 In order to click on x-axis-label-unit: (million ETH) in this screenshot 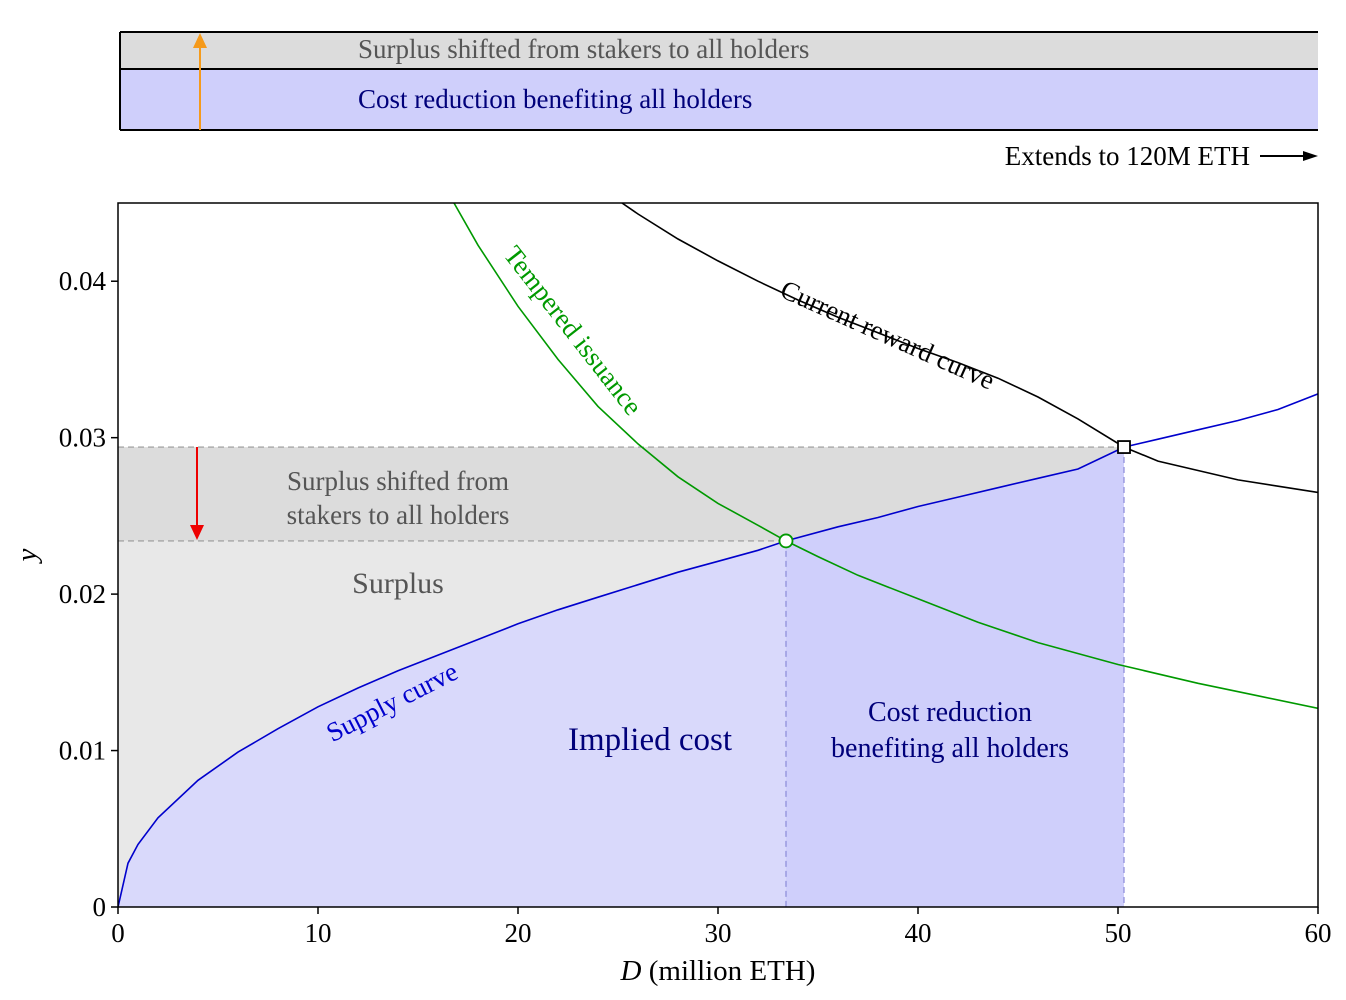, I will do `click(728, 971)`.